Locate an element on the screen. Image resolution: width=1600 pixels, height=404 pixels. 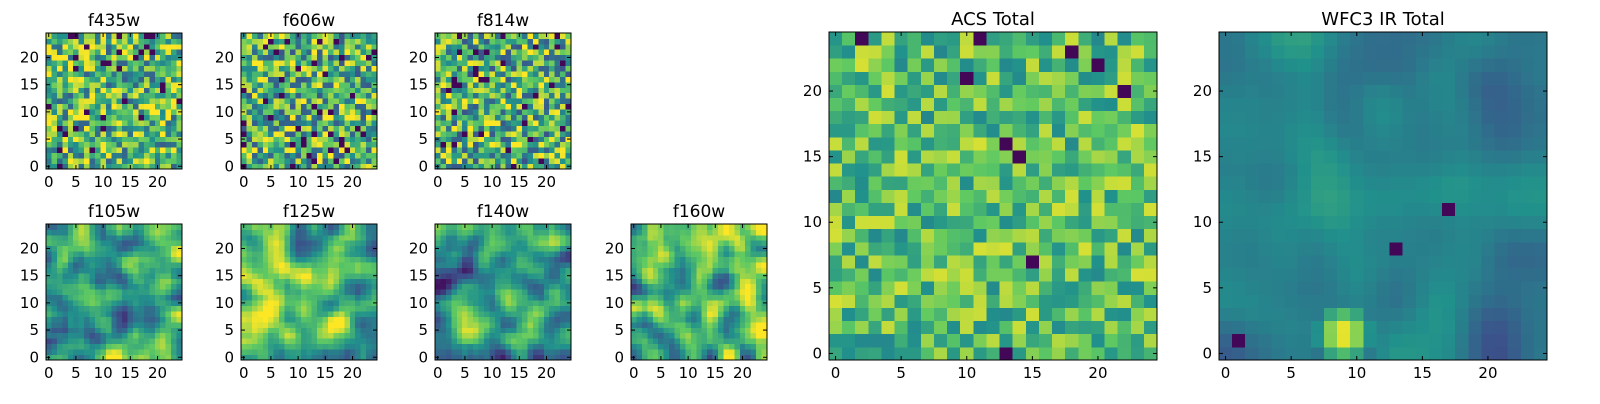
y-tick-label: 10 is located at coordinates (614, 303).